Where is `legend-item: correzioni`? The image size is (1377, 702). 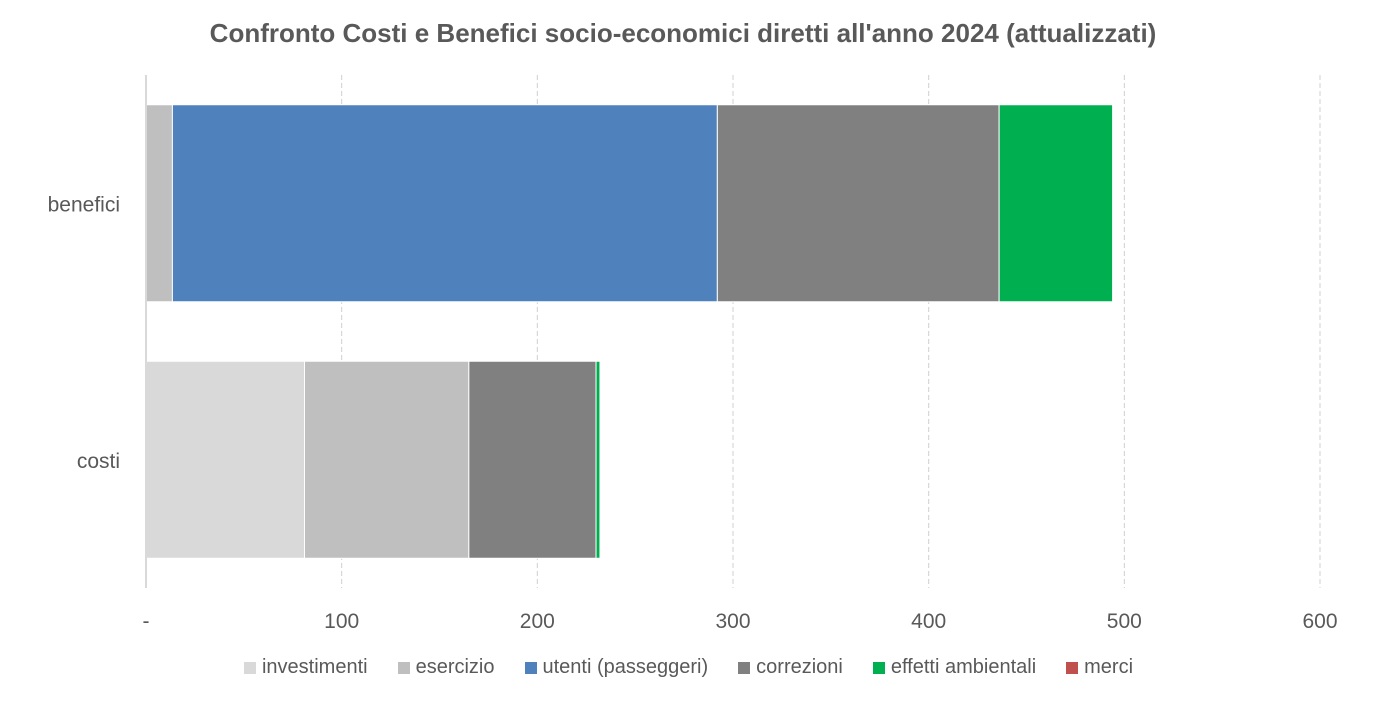 legend-item: correzioni is located at coordinates (790, 667).